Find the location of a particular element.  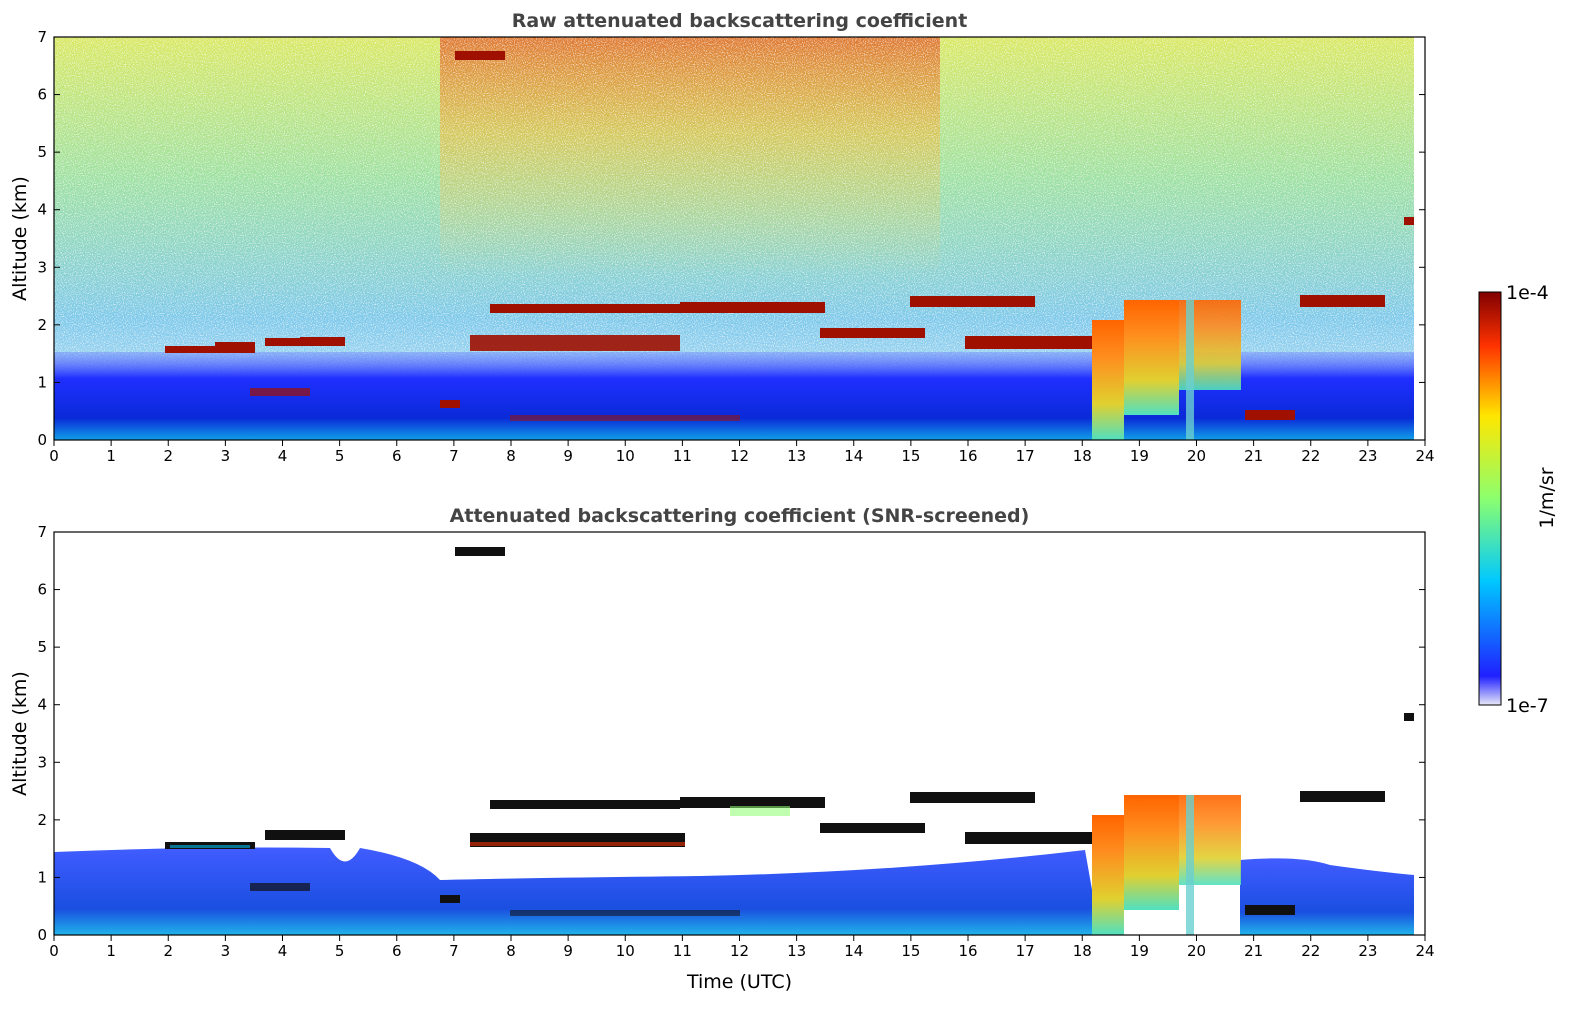

top-xtick-label: 2 is located at coordinates (168, 456).